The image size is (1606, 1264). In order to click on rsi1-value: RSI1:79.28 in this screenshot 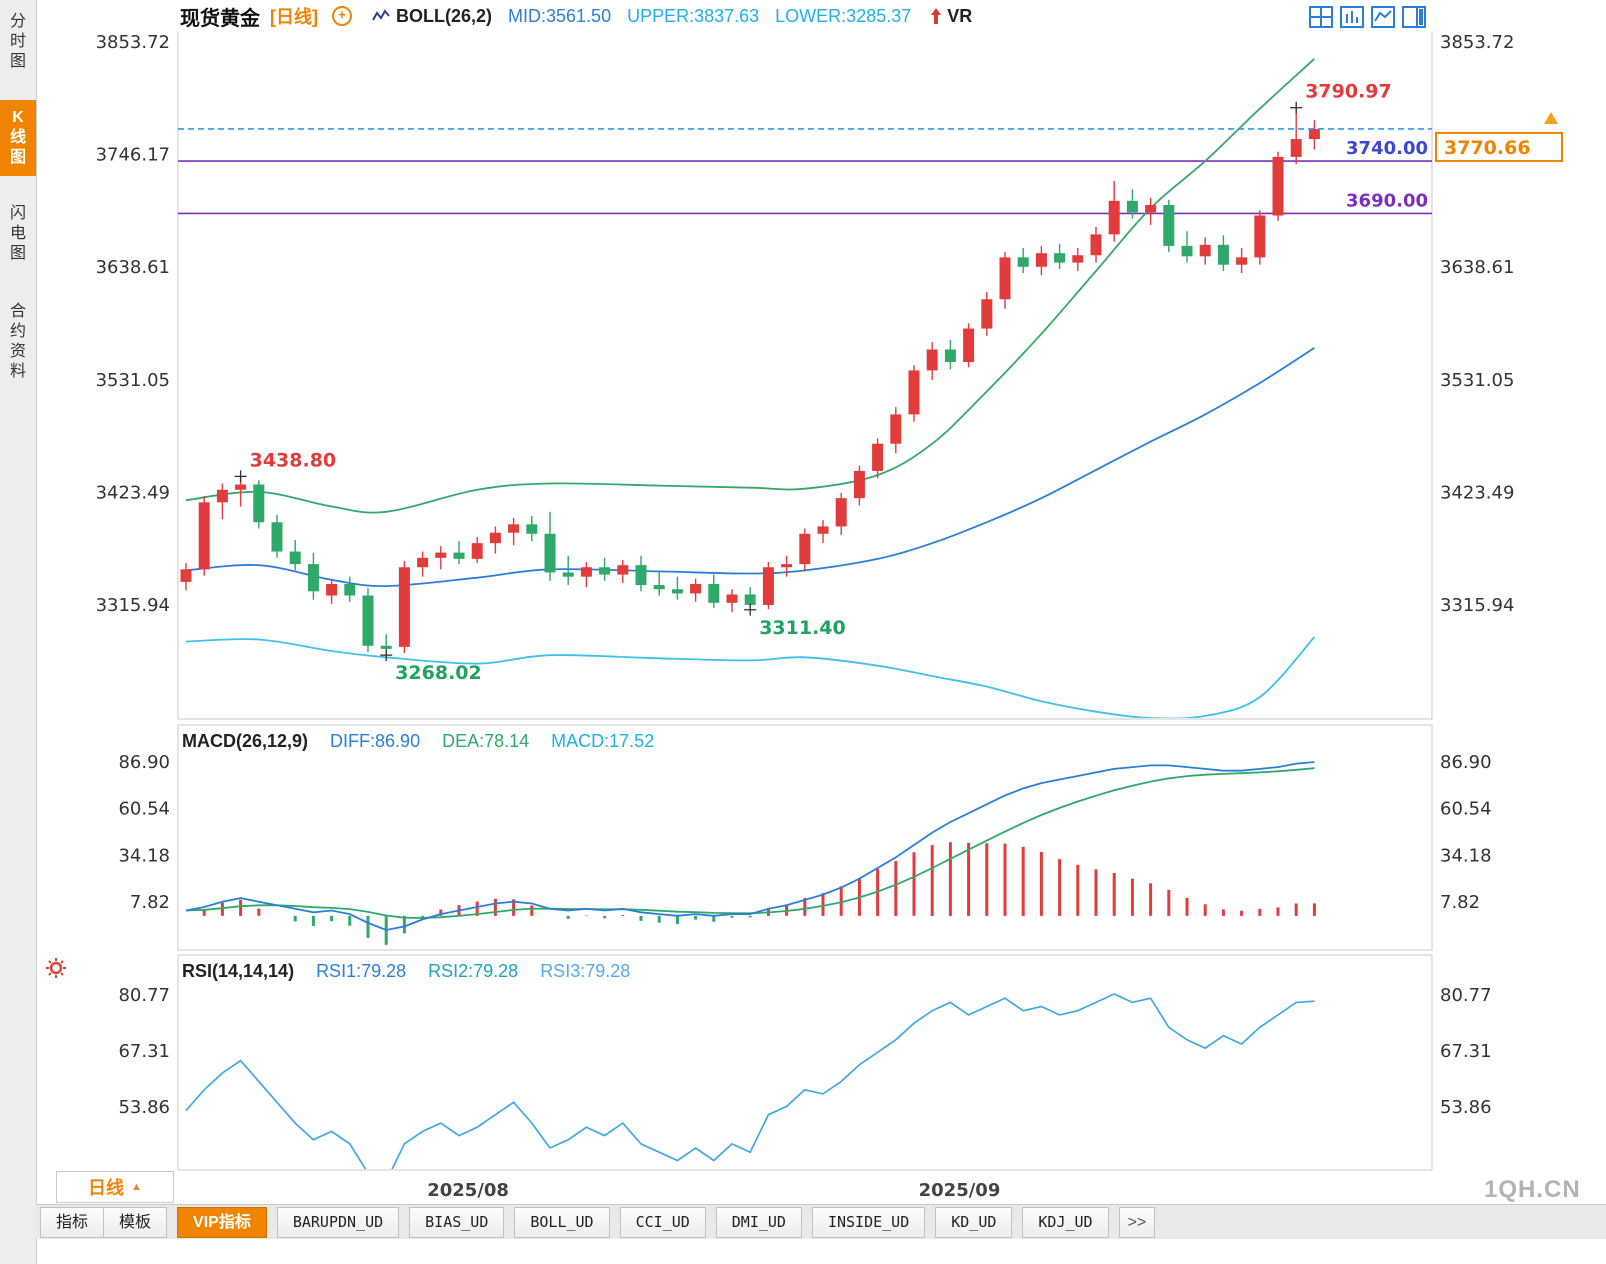, I will do `click(361, 971)`.